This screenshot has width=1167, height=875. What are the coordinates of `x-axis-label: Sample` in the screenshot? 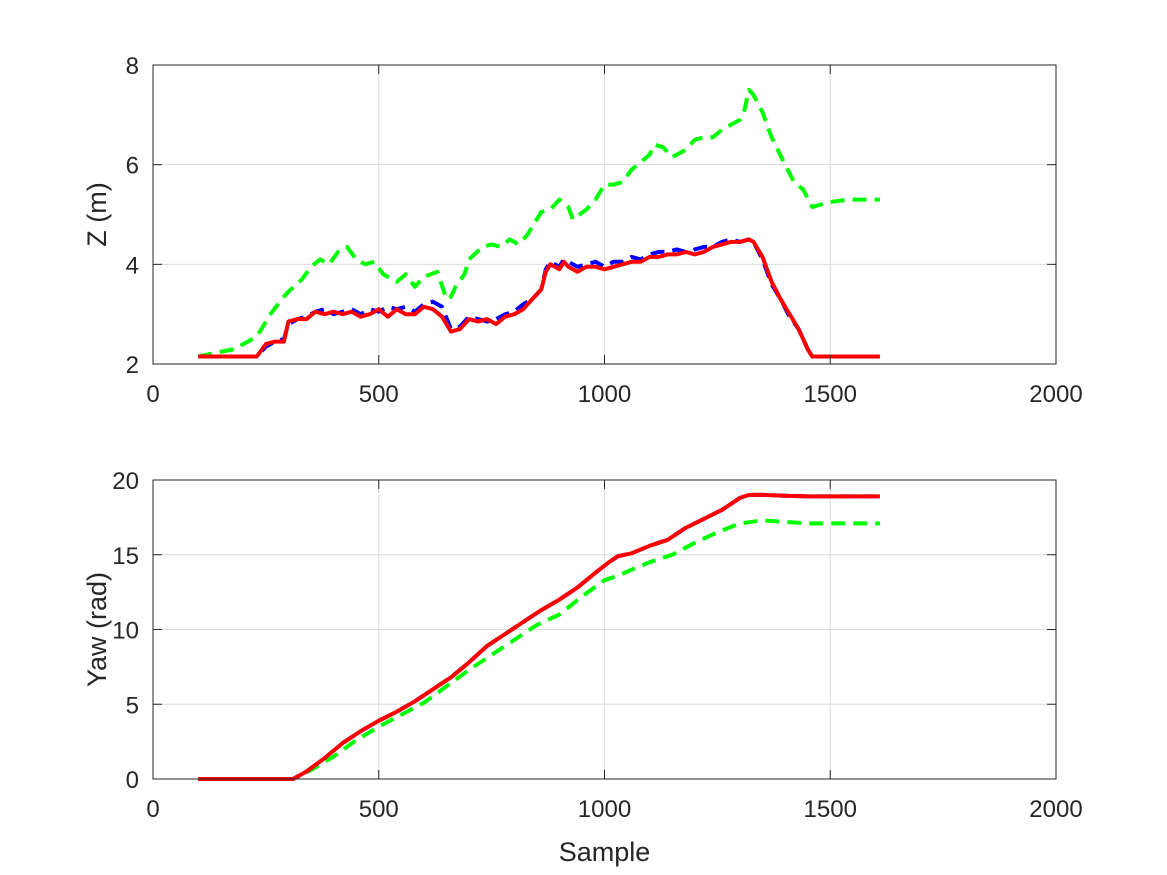 It's located at (605, 852).